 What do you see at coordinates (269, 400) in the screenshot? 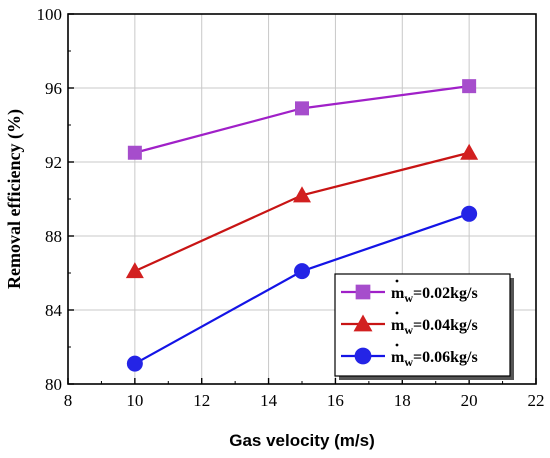
I see `x-tick-label: 14` at bounding box center [269, 400].